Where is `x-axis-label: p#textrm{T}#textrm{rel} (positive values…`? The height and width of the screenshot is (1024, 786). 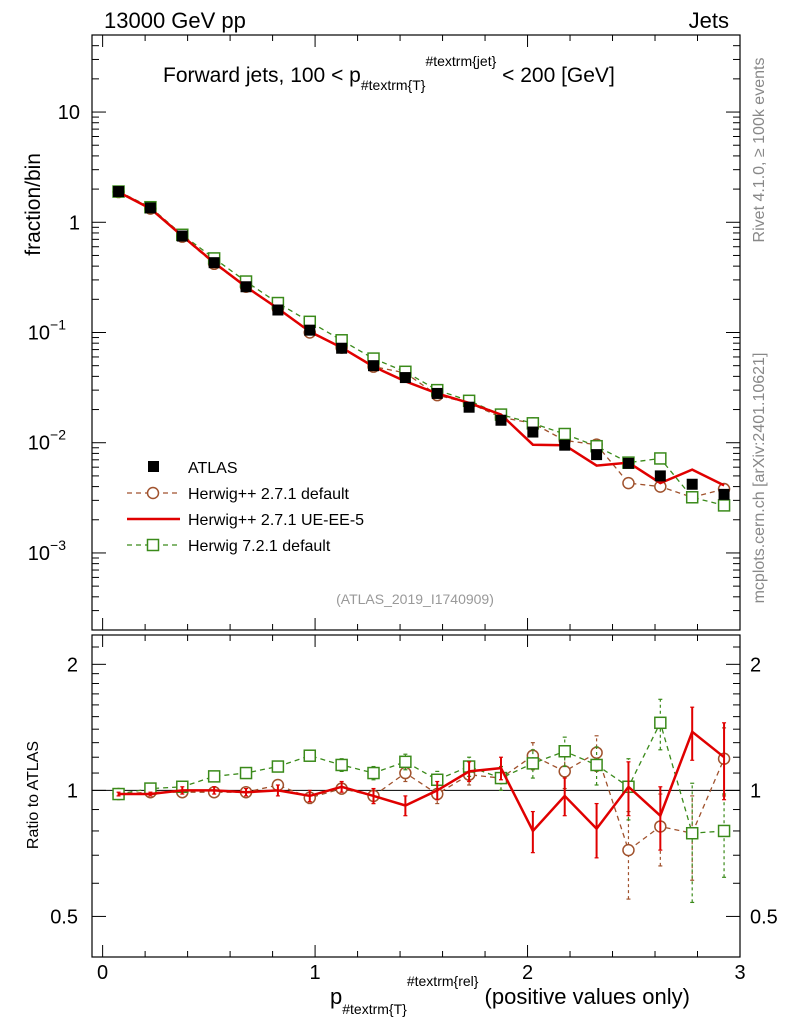
x-axis-label: p#textrm{T}#textrm{rel} (positive values… is located at coordinates (510, 995).